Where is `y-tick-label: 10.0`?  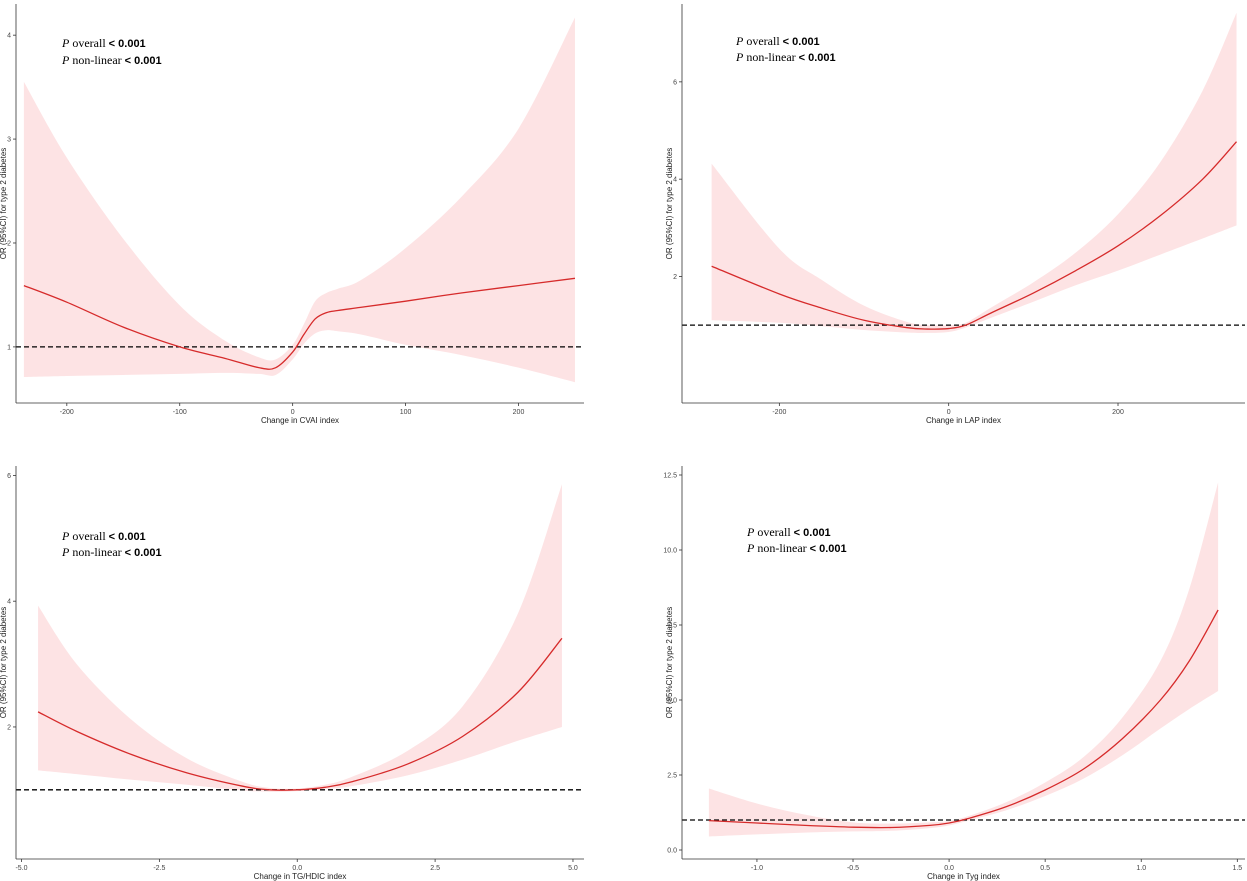
y-tick-label: 10.0 is located at coordinates (670, 551).